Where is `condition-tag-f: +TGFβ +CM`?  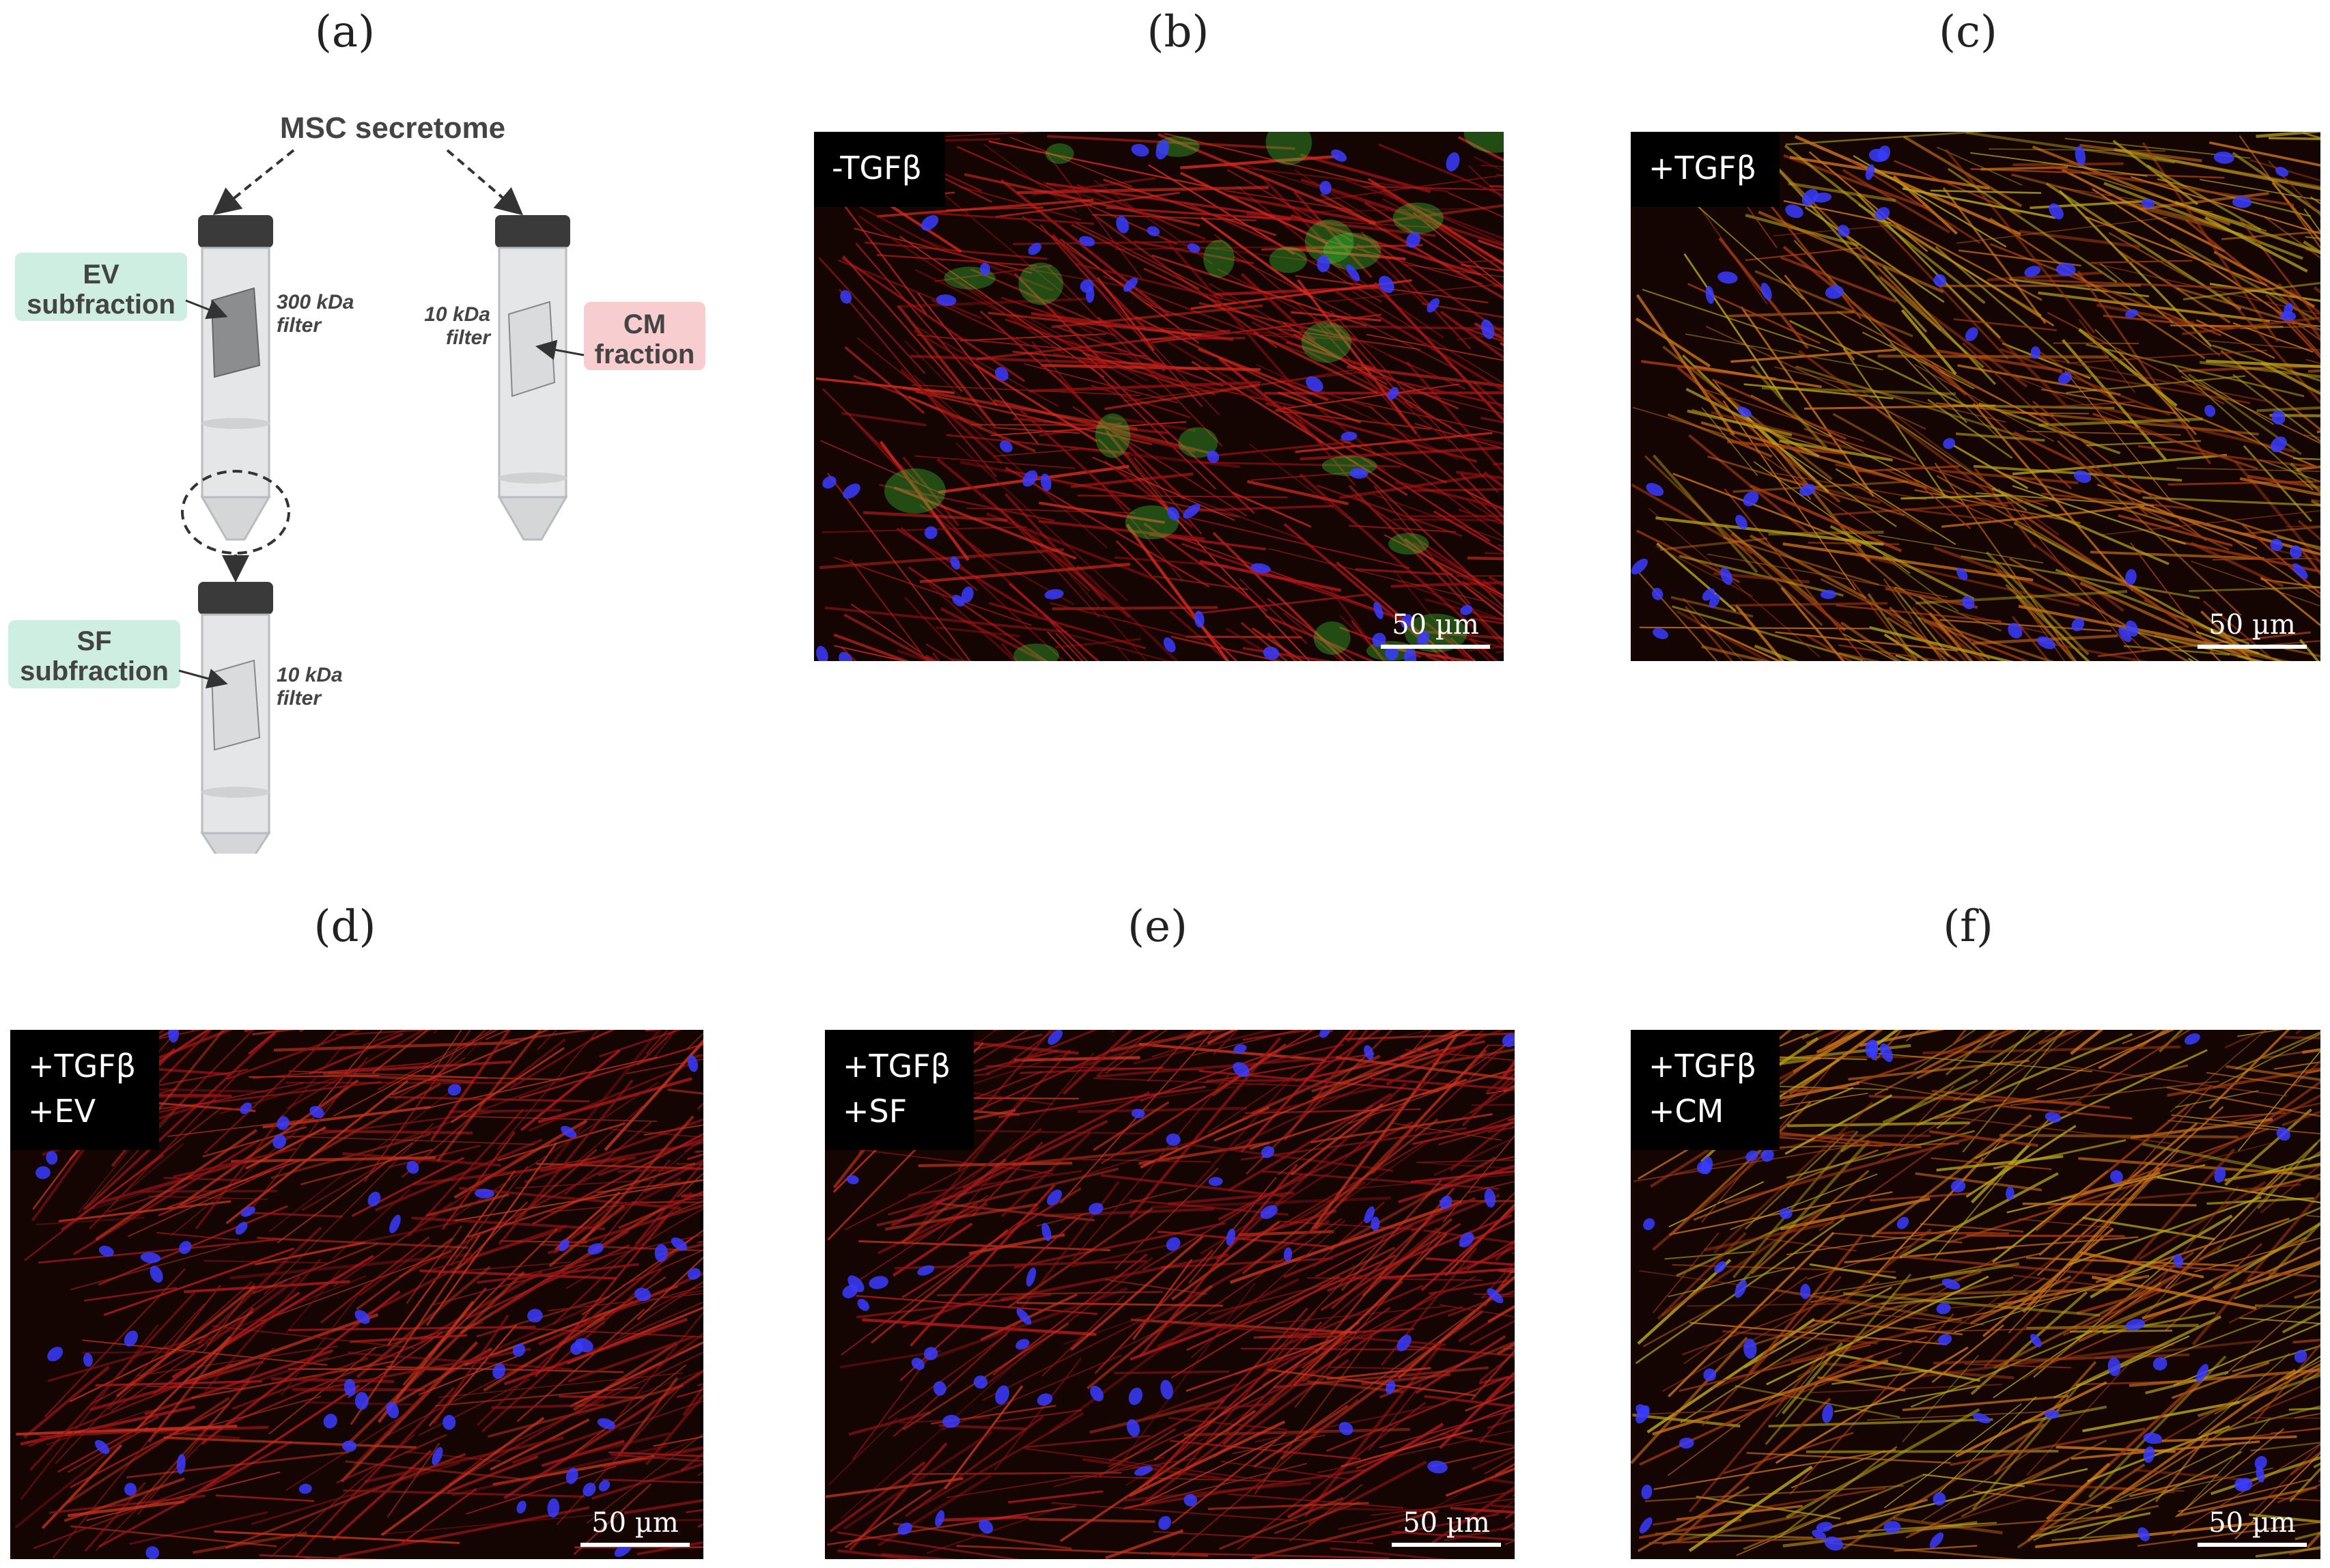 condition-tag-f: +TGFβ +CM is located at coordinates (1705, 1090).